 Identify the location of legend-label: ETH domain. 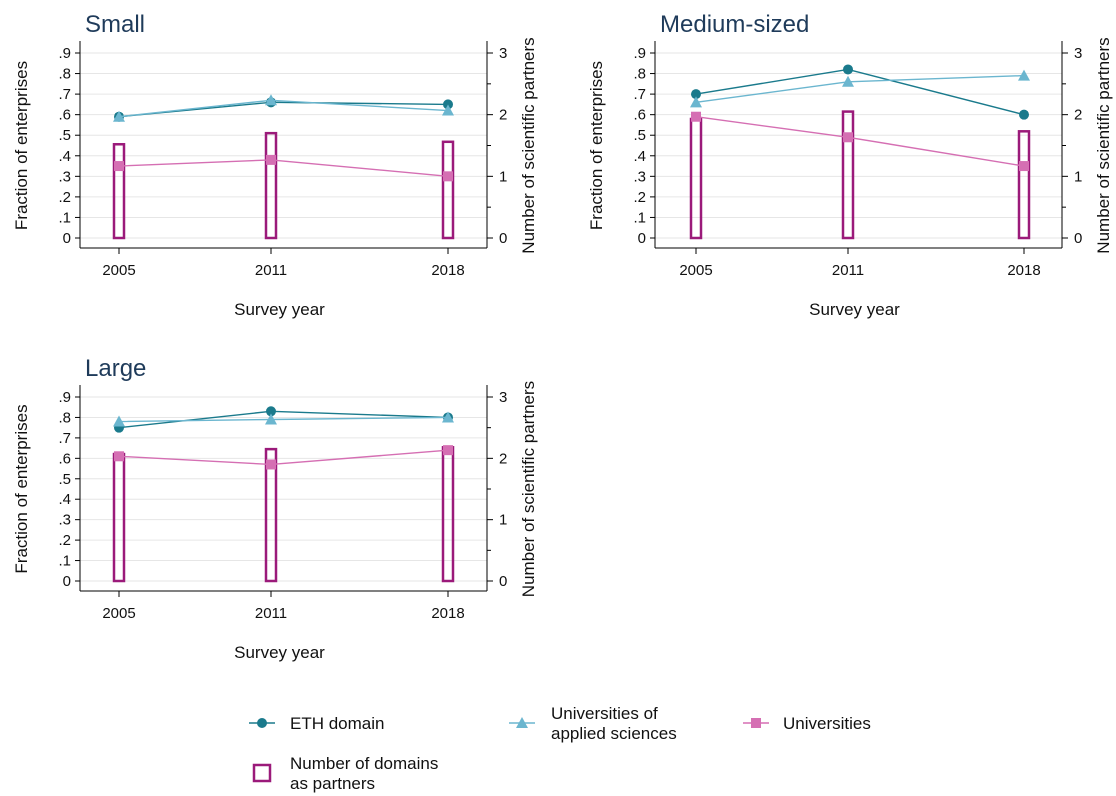
(337, 723).